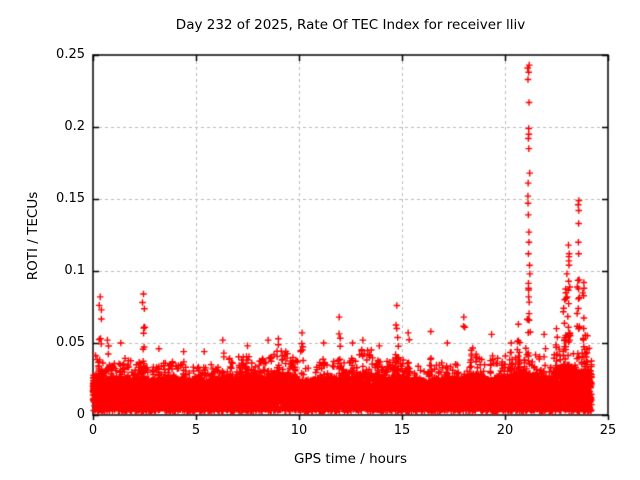  What do you see at coordinates (33, 236) in the screenshot?
I see `y-axis-label: ROTI / TECUs` at bounding box center [33, 236].